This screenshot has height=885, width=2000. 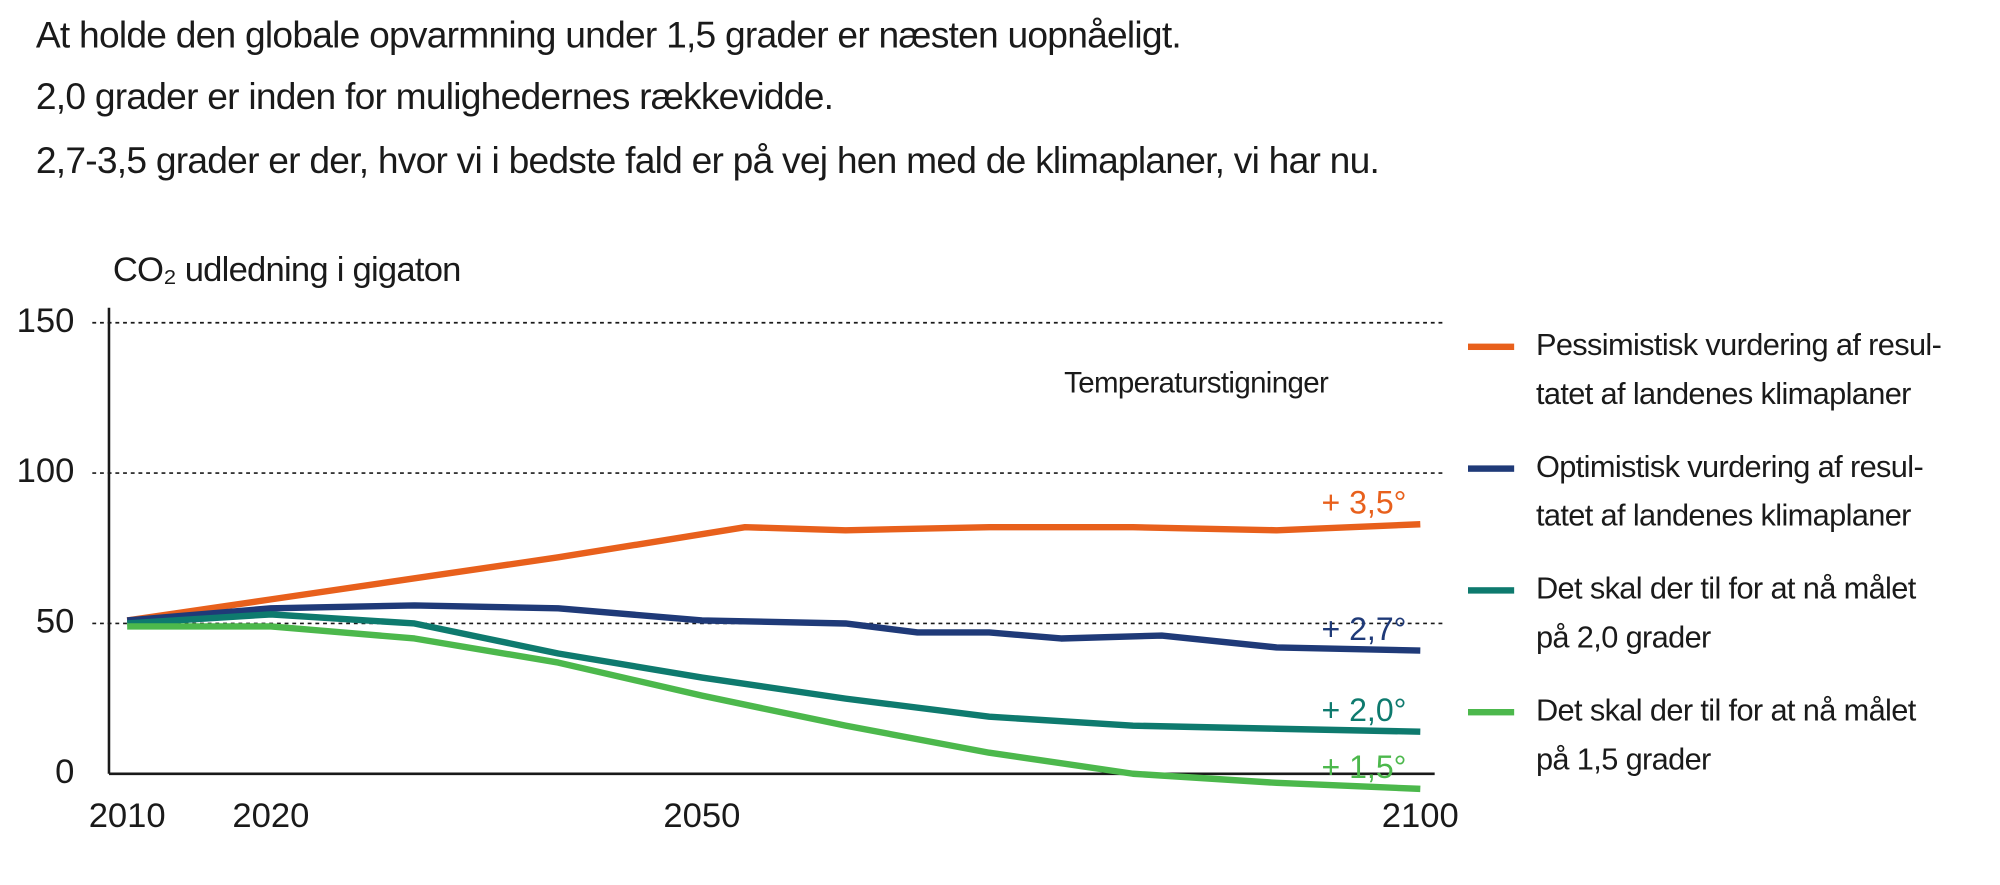 I want to click on y-axis-title: CO₂ udledning i gigaton, so click(x=287, y=270).